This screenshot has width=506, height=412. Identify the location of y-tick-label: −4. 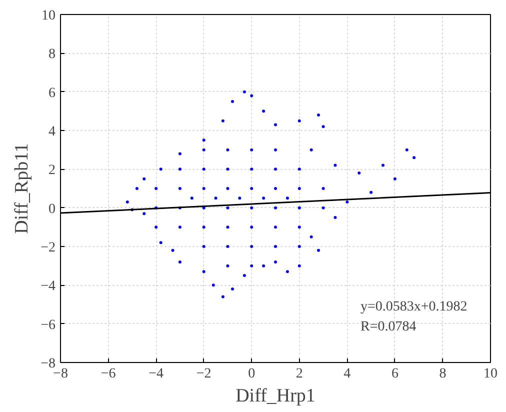
(48, 286).